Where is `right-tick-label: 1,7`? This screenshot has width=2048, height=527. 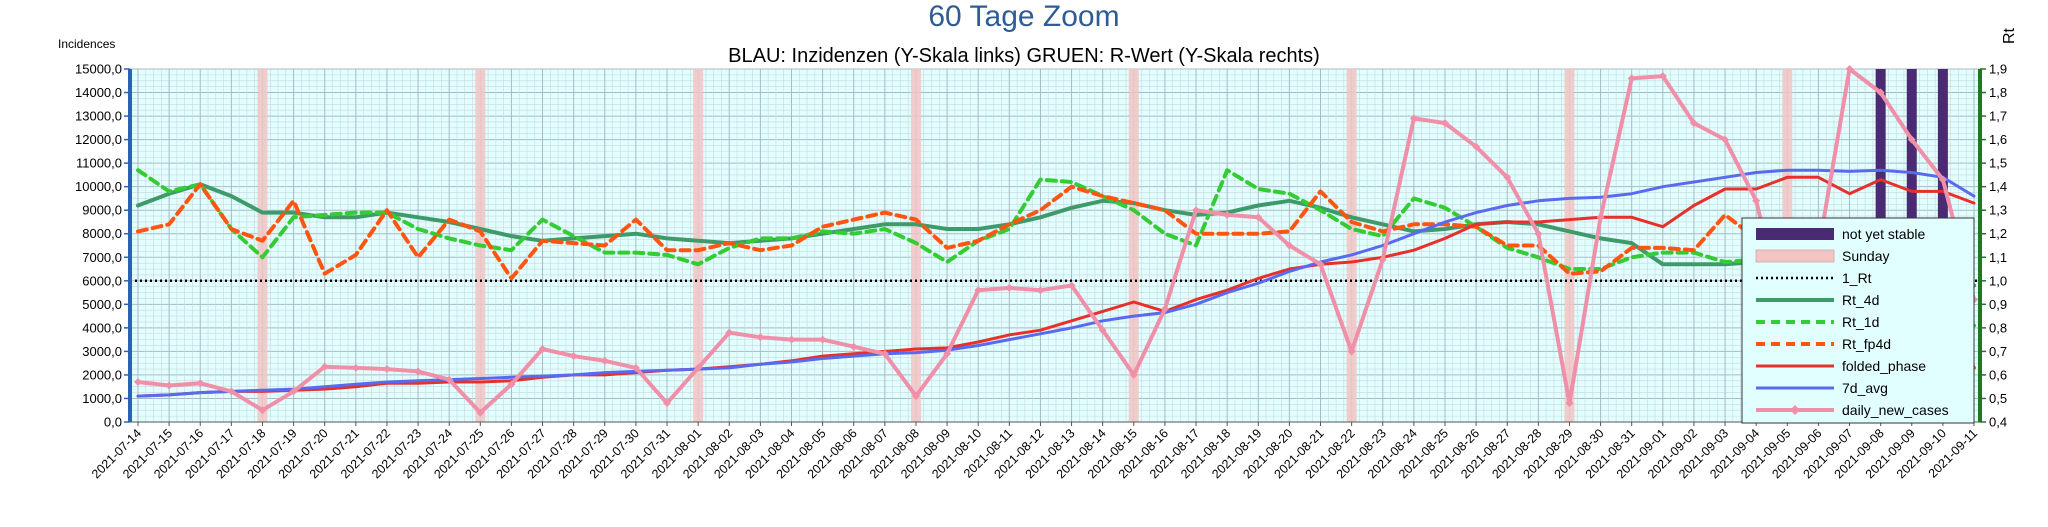
right-tick-label: 1,7 is located at coordinates (1998, 116).